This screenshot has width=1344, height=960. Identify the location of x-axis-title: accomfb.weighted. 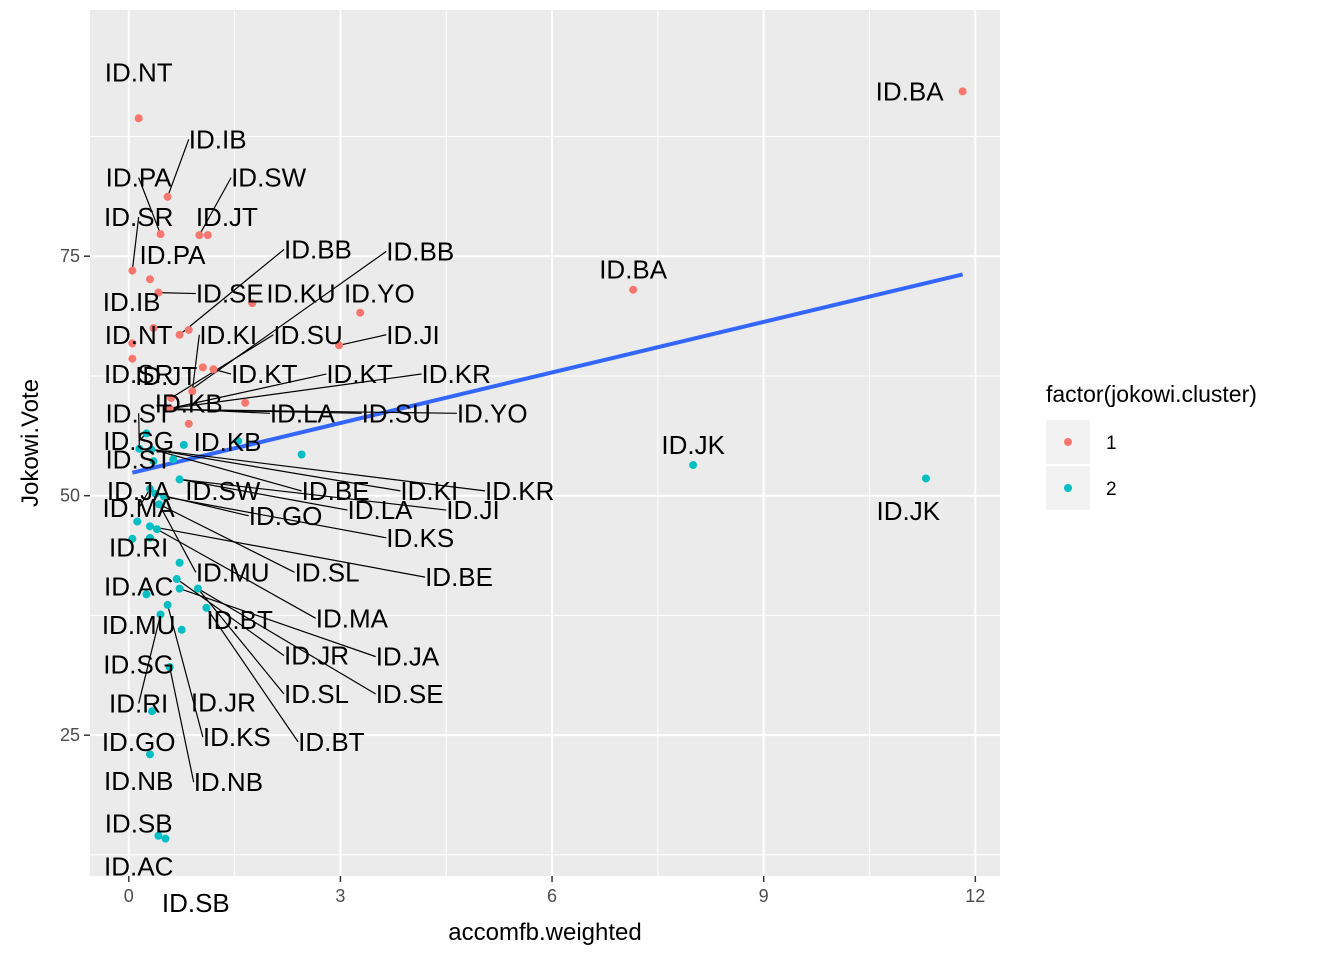
(544, 932).